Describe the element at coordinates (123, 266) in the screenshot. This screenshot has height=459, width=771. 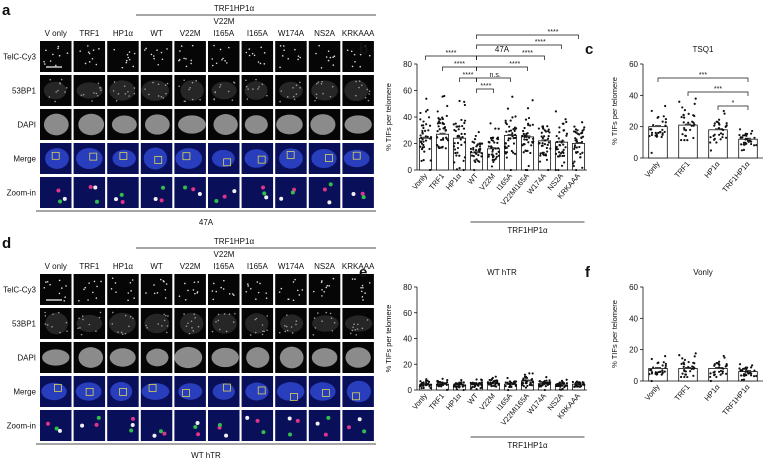
I see `column-label: HP1α` at that location.